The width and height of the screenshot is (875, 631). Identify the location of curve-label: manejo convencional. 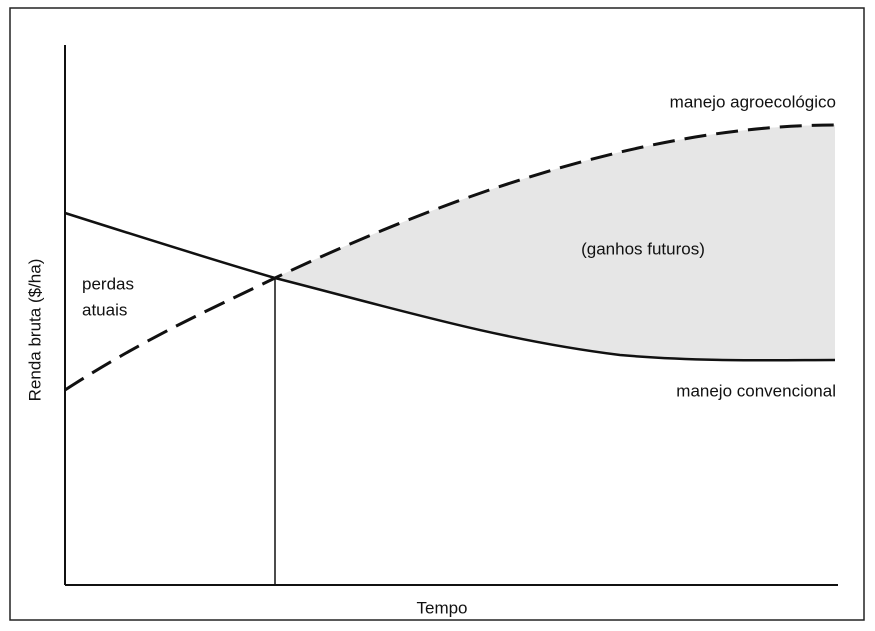
(756, 390).